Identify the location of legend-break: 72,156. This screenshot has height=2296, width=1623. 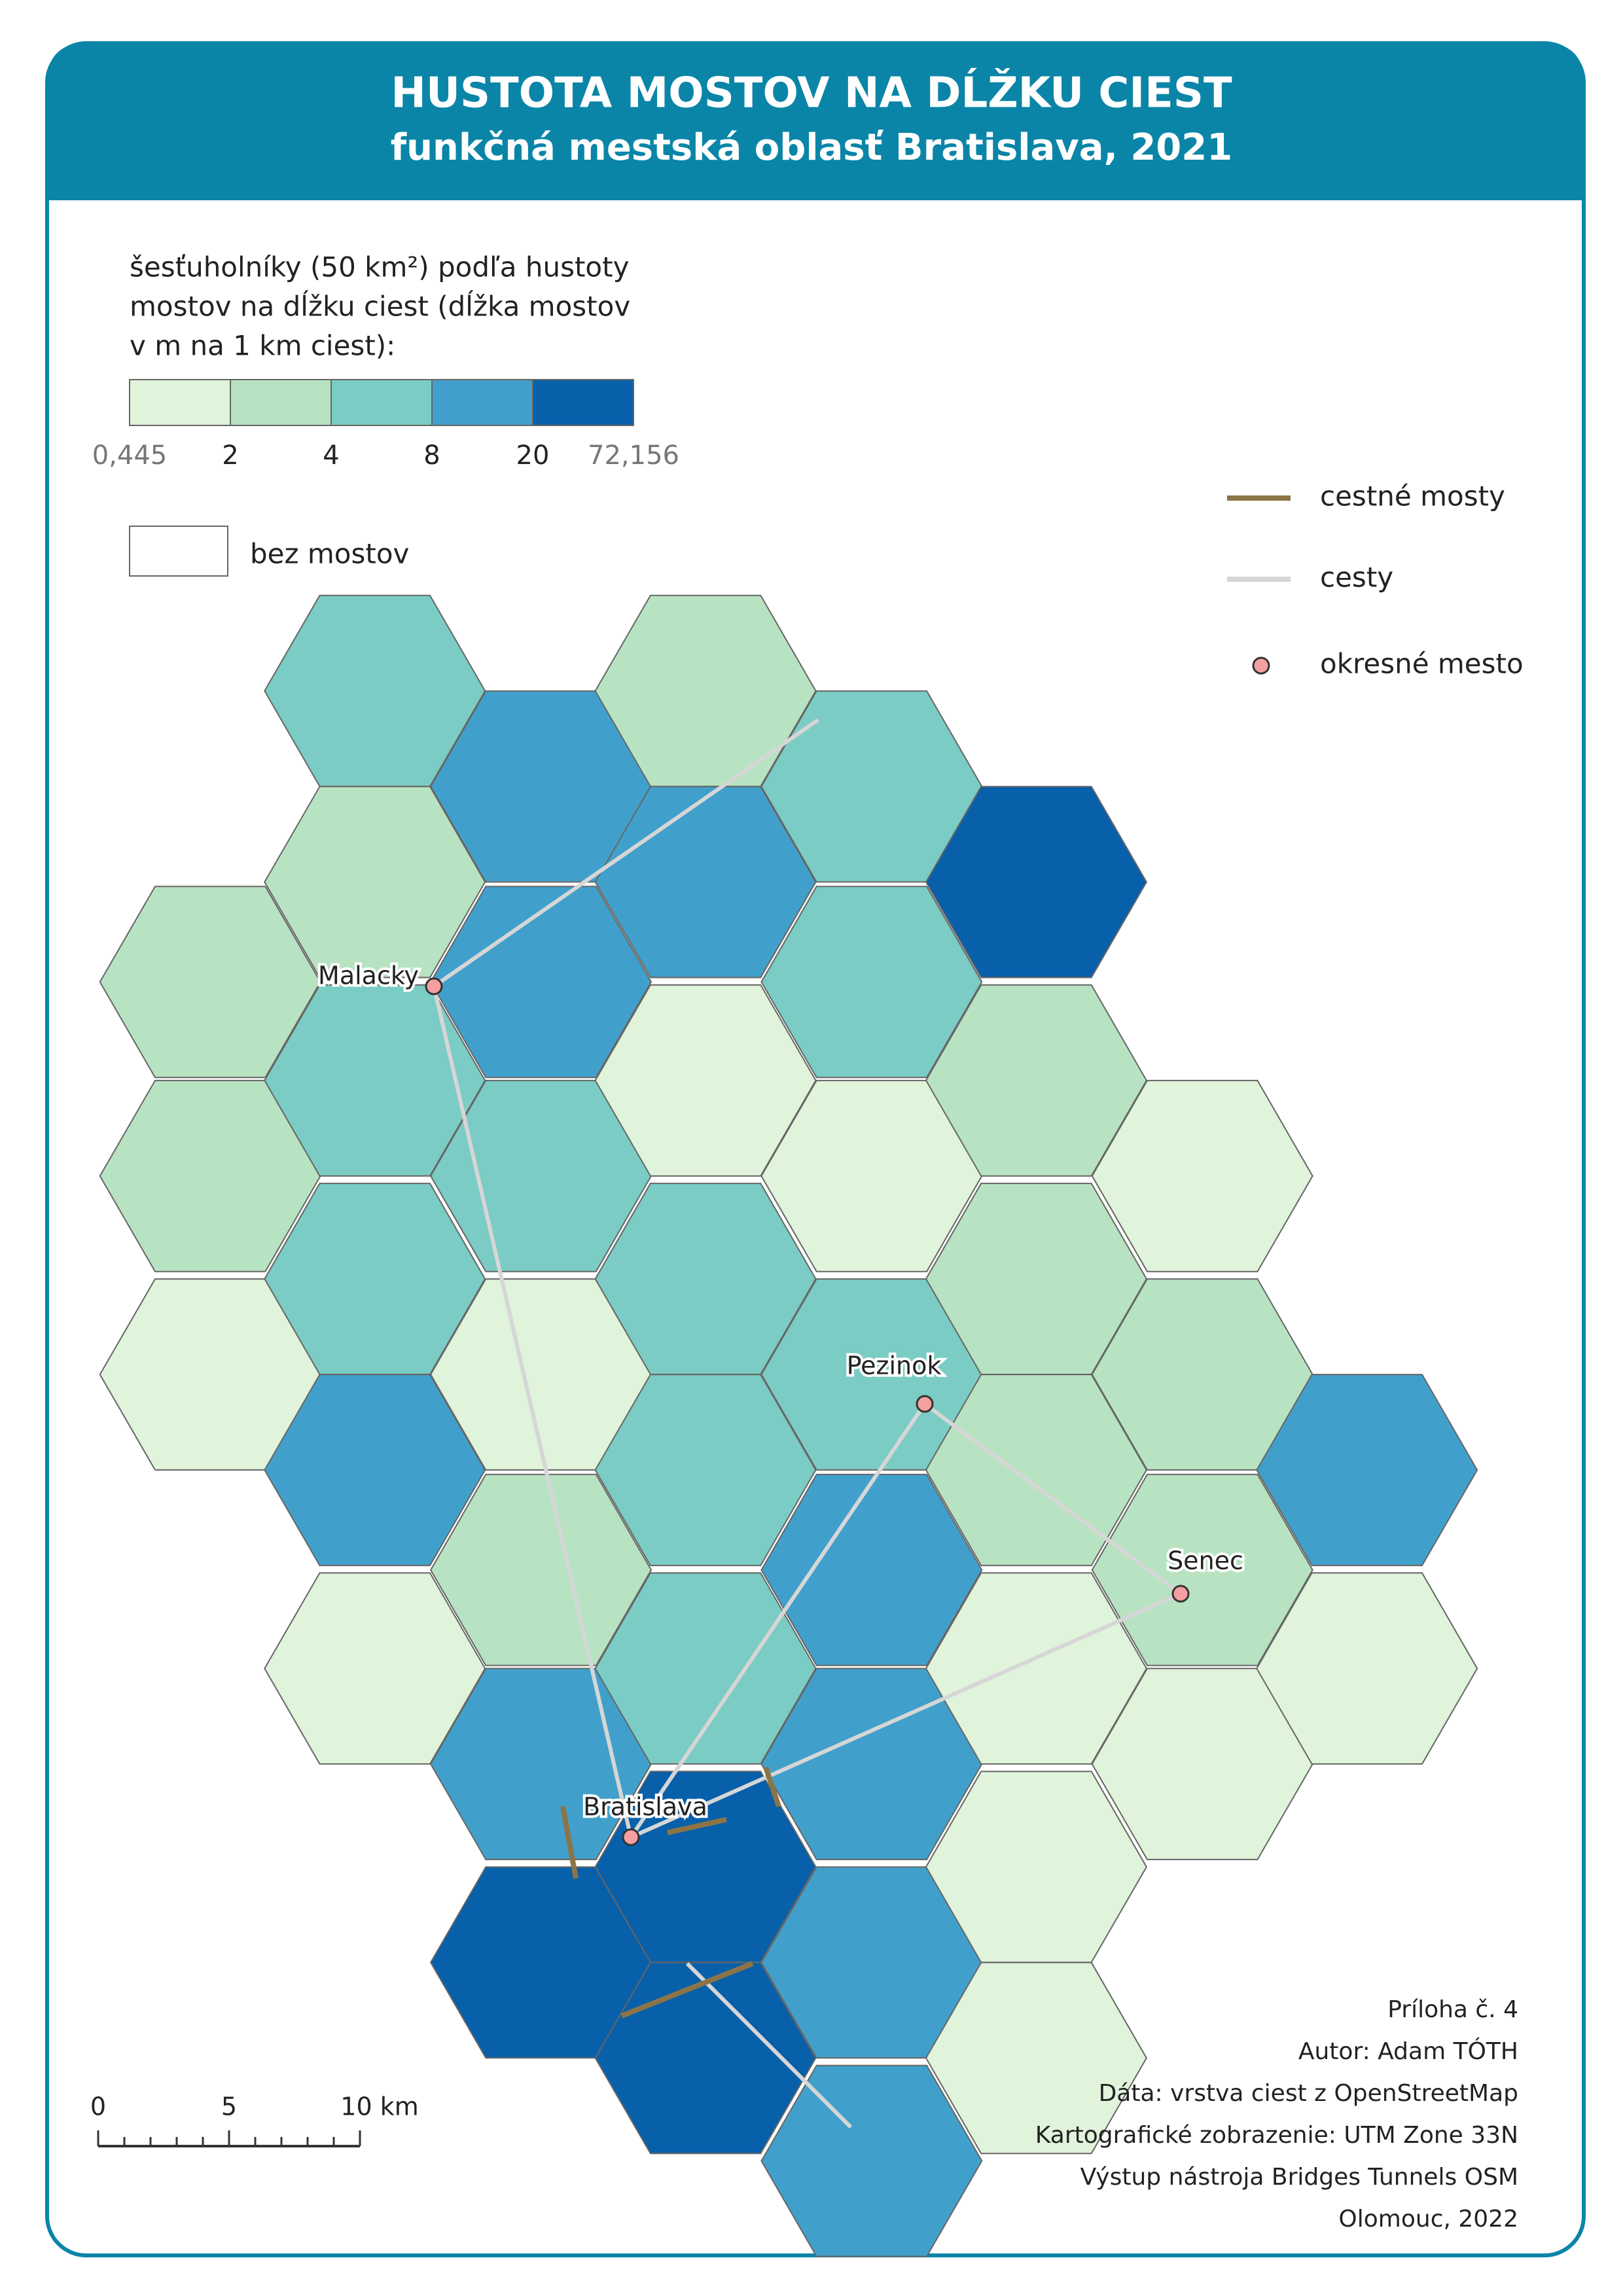
(633, 455).